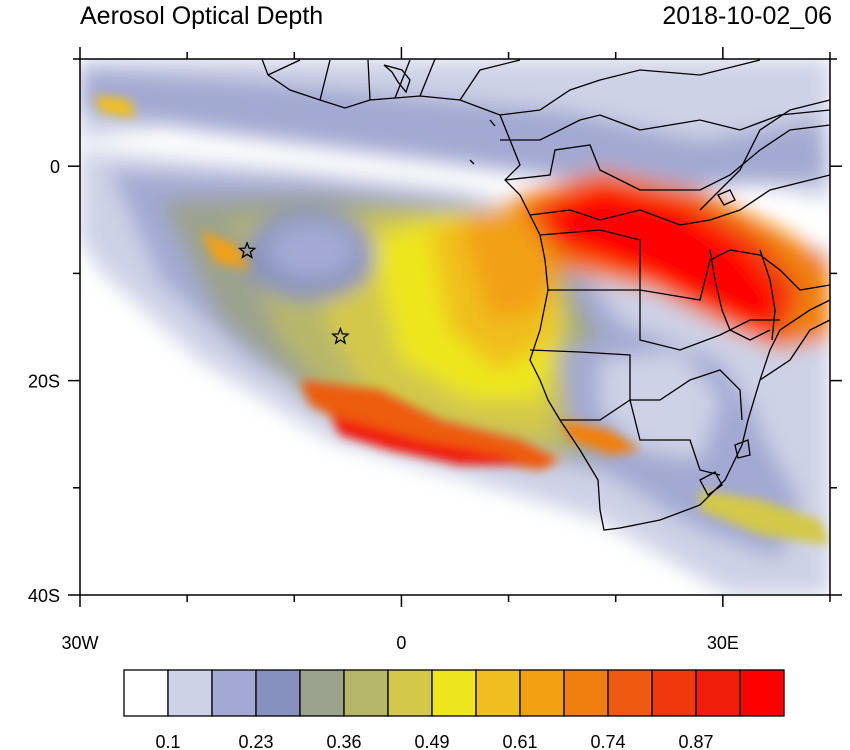 This screenshot has width=850, height=750. I want to click on map-timestamp: 2018-10-02_06, so click(747, 16).